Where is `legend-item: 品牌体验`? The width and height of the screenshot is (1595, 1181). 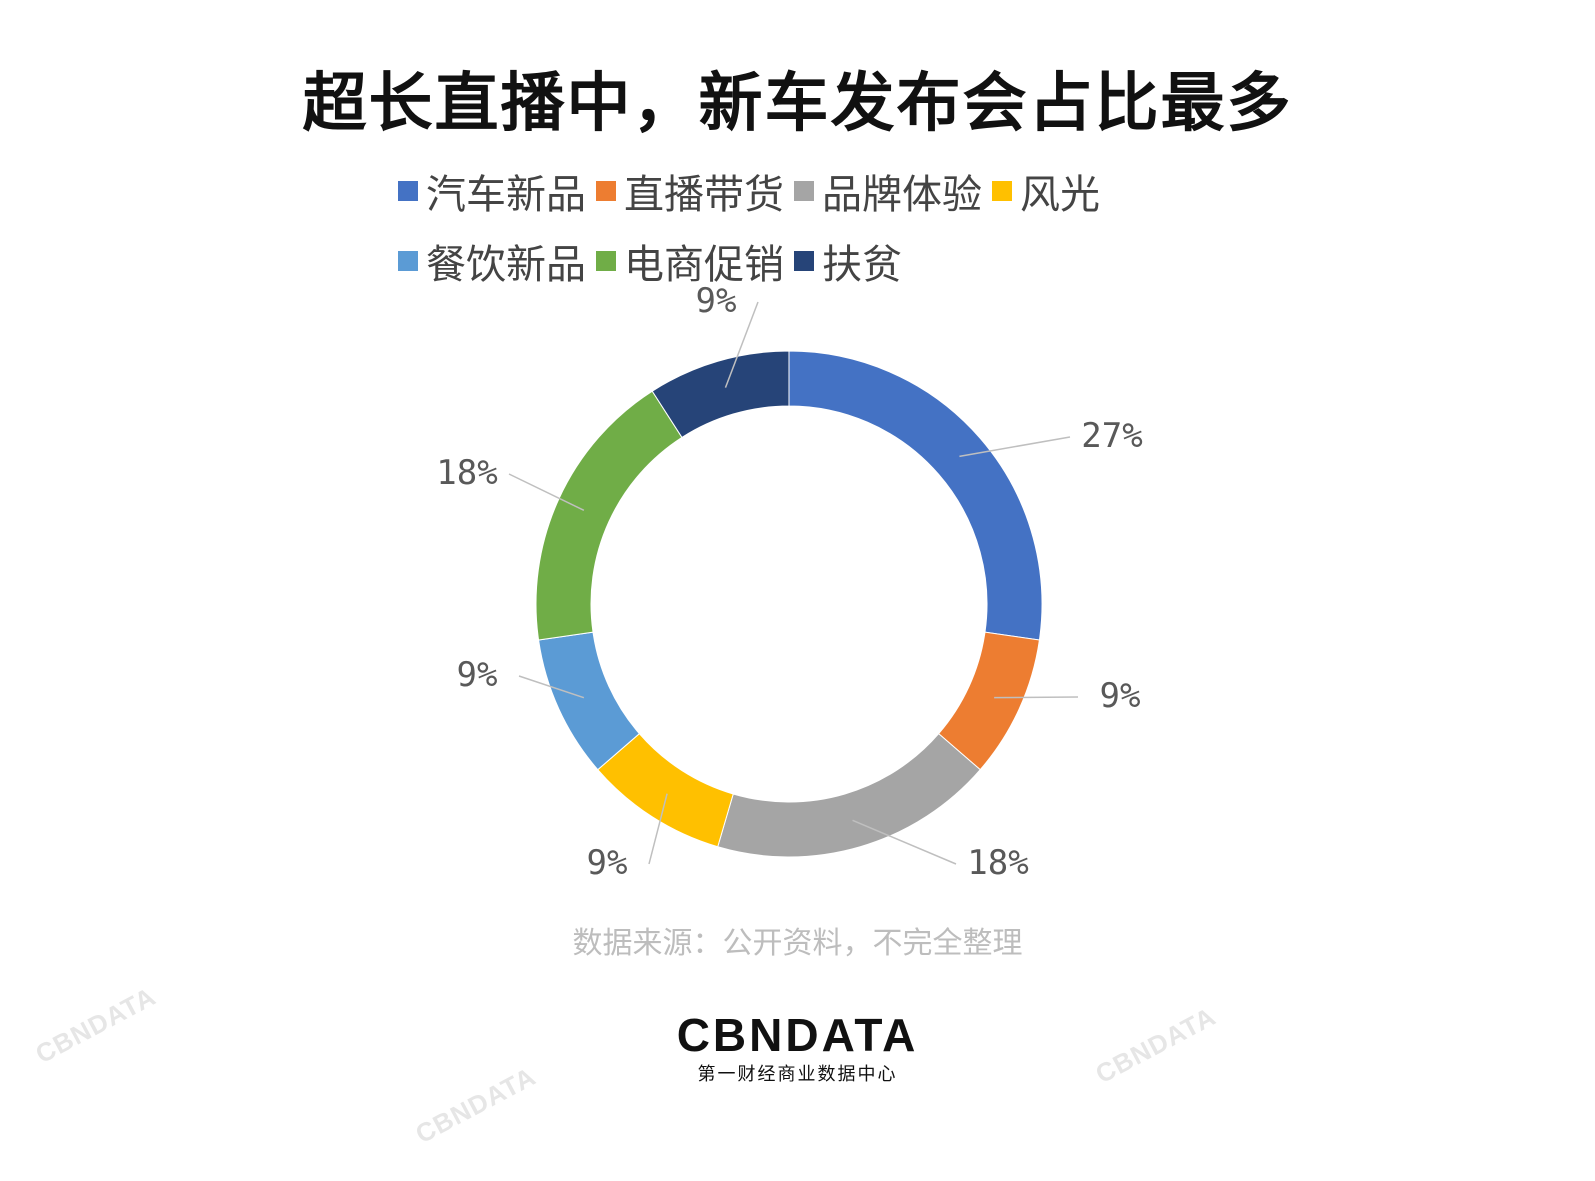
legend-item: 品牌体验 is located at coordinates (888, 193).